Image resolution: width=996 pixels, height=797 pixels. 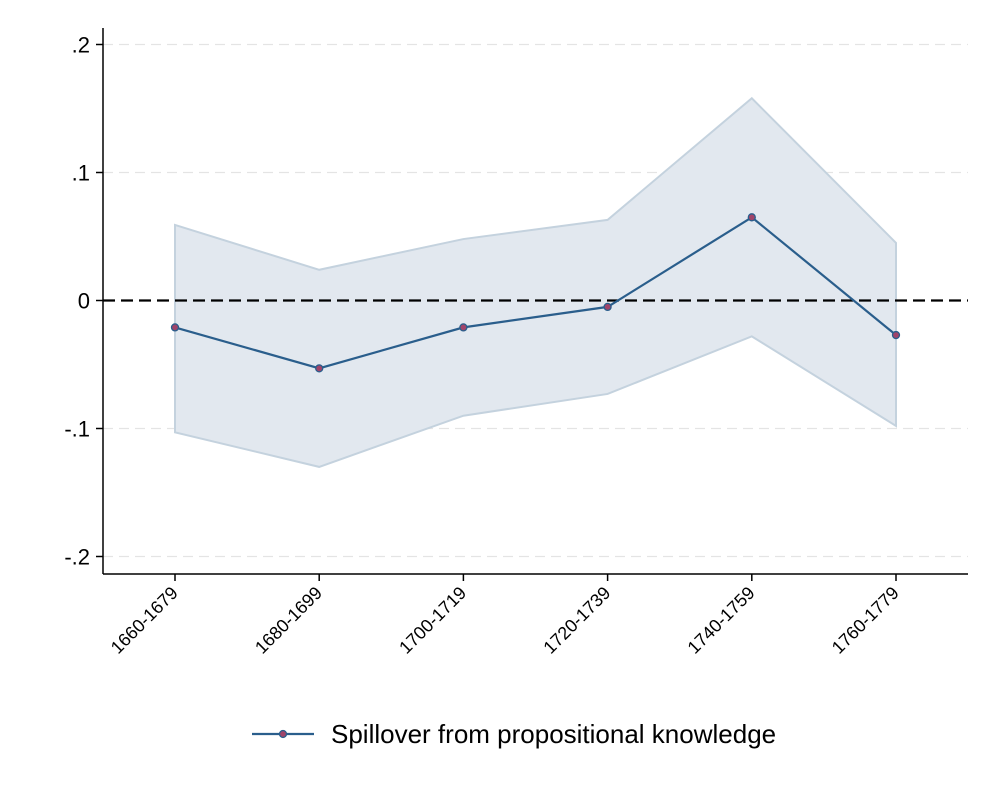 I want to click on y-tick-label: .2, so click(x=81, y=45).